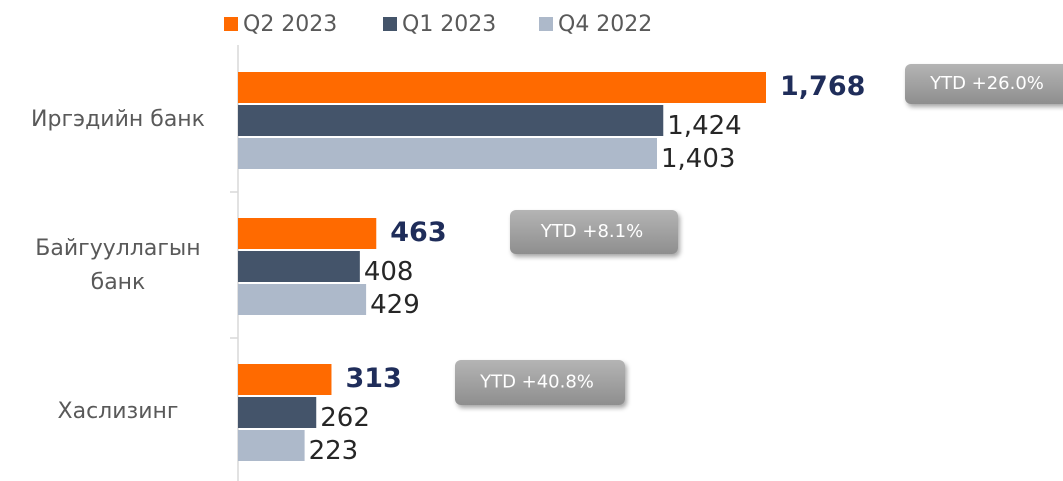  I want to click on value-label: 262, so click(345, 418).